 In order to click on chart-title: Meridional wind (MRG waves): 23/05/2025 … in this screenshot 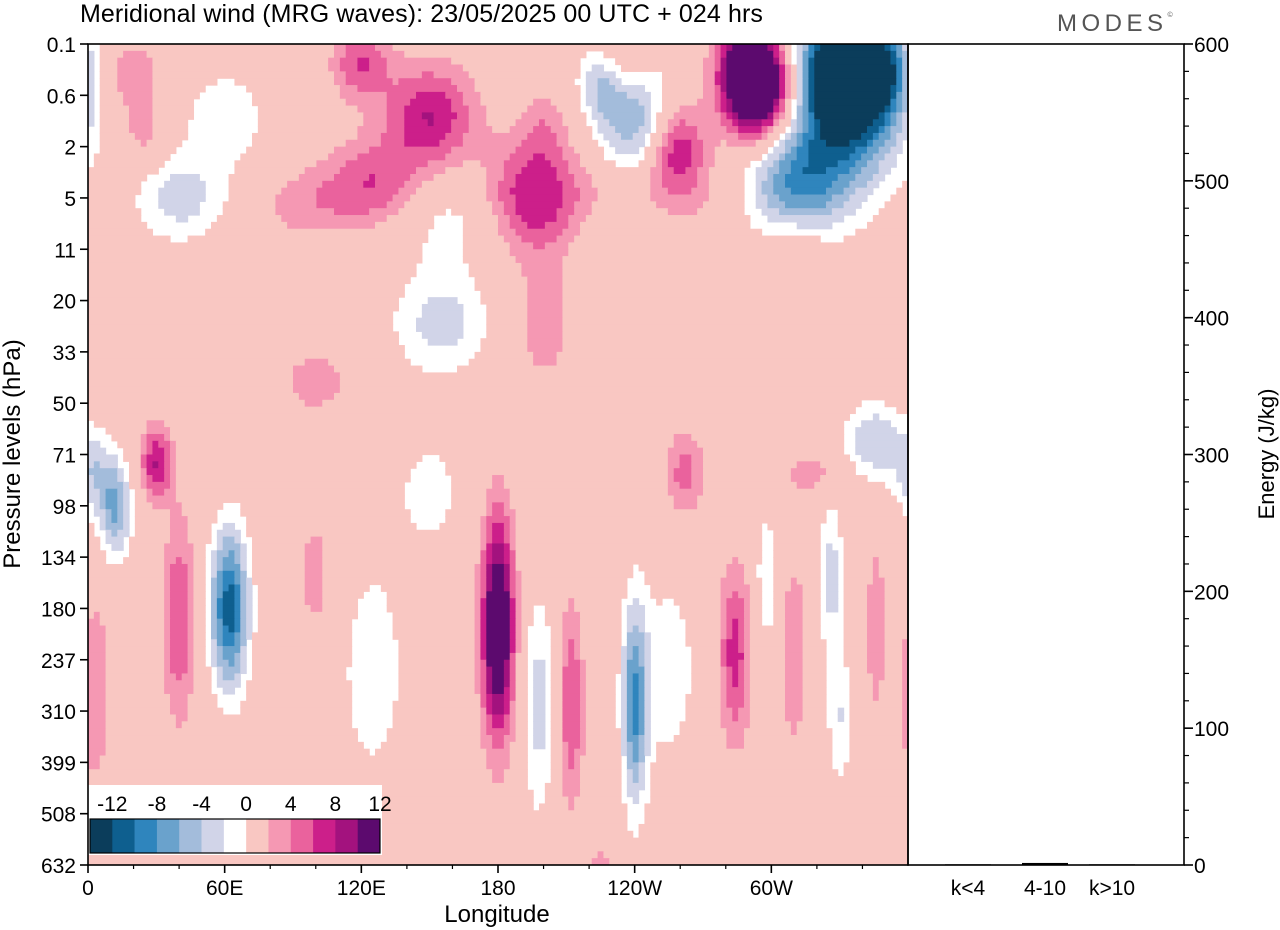, I will do `click(421, 14)`.